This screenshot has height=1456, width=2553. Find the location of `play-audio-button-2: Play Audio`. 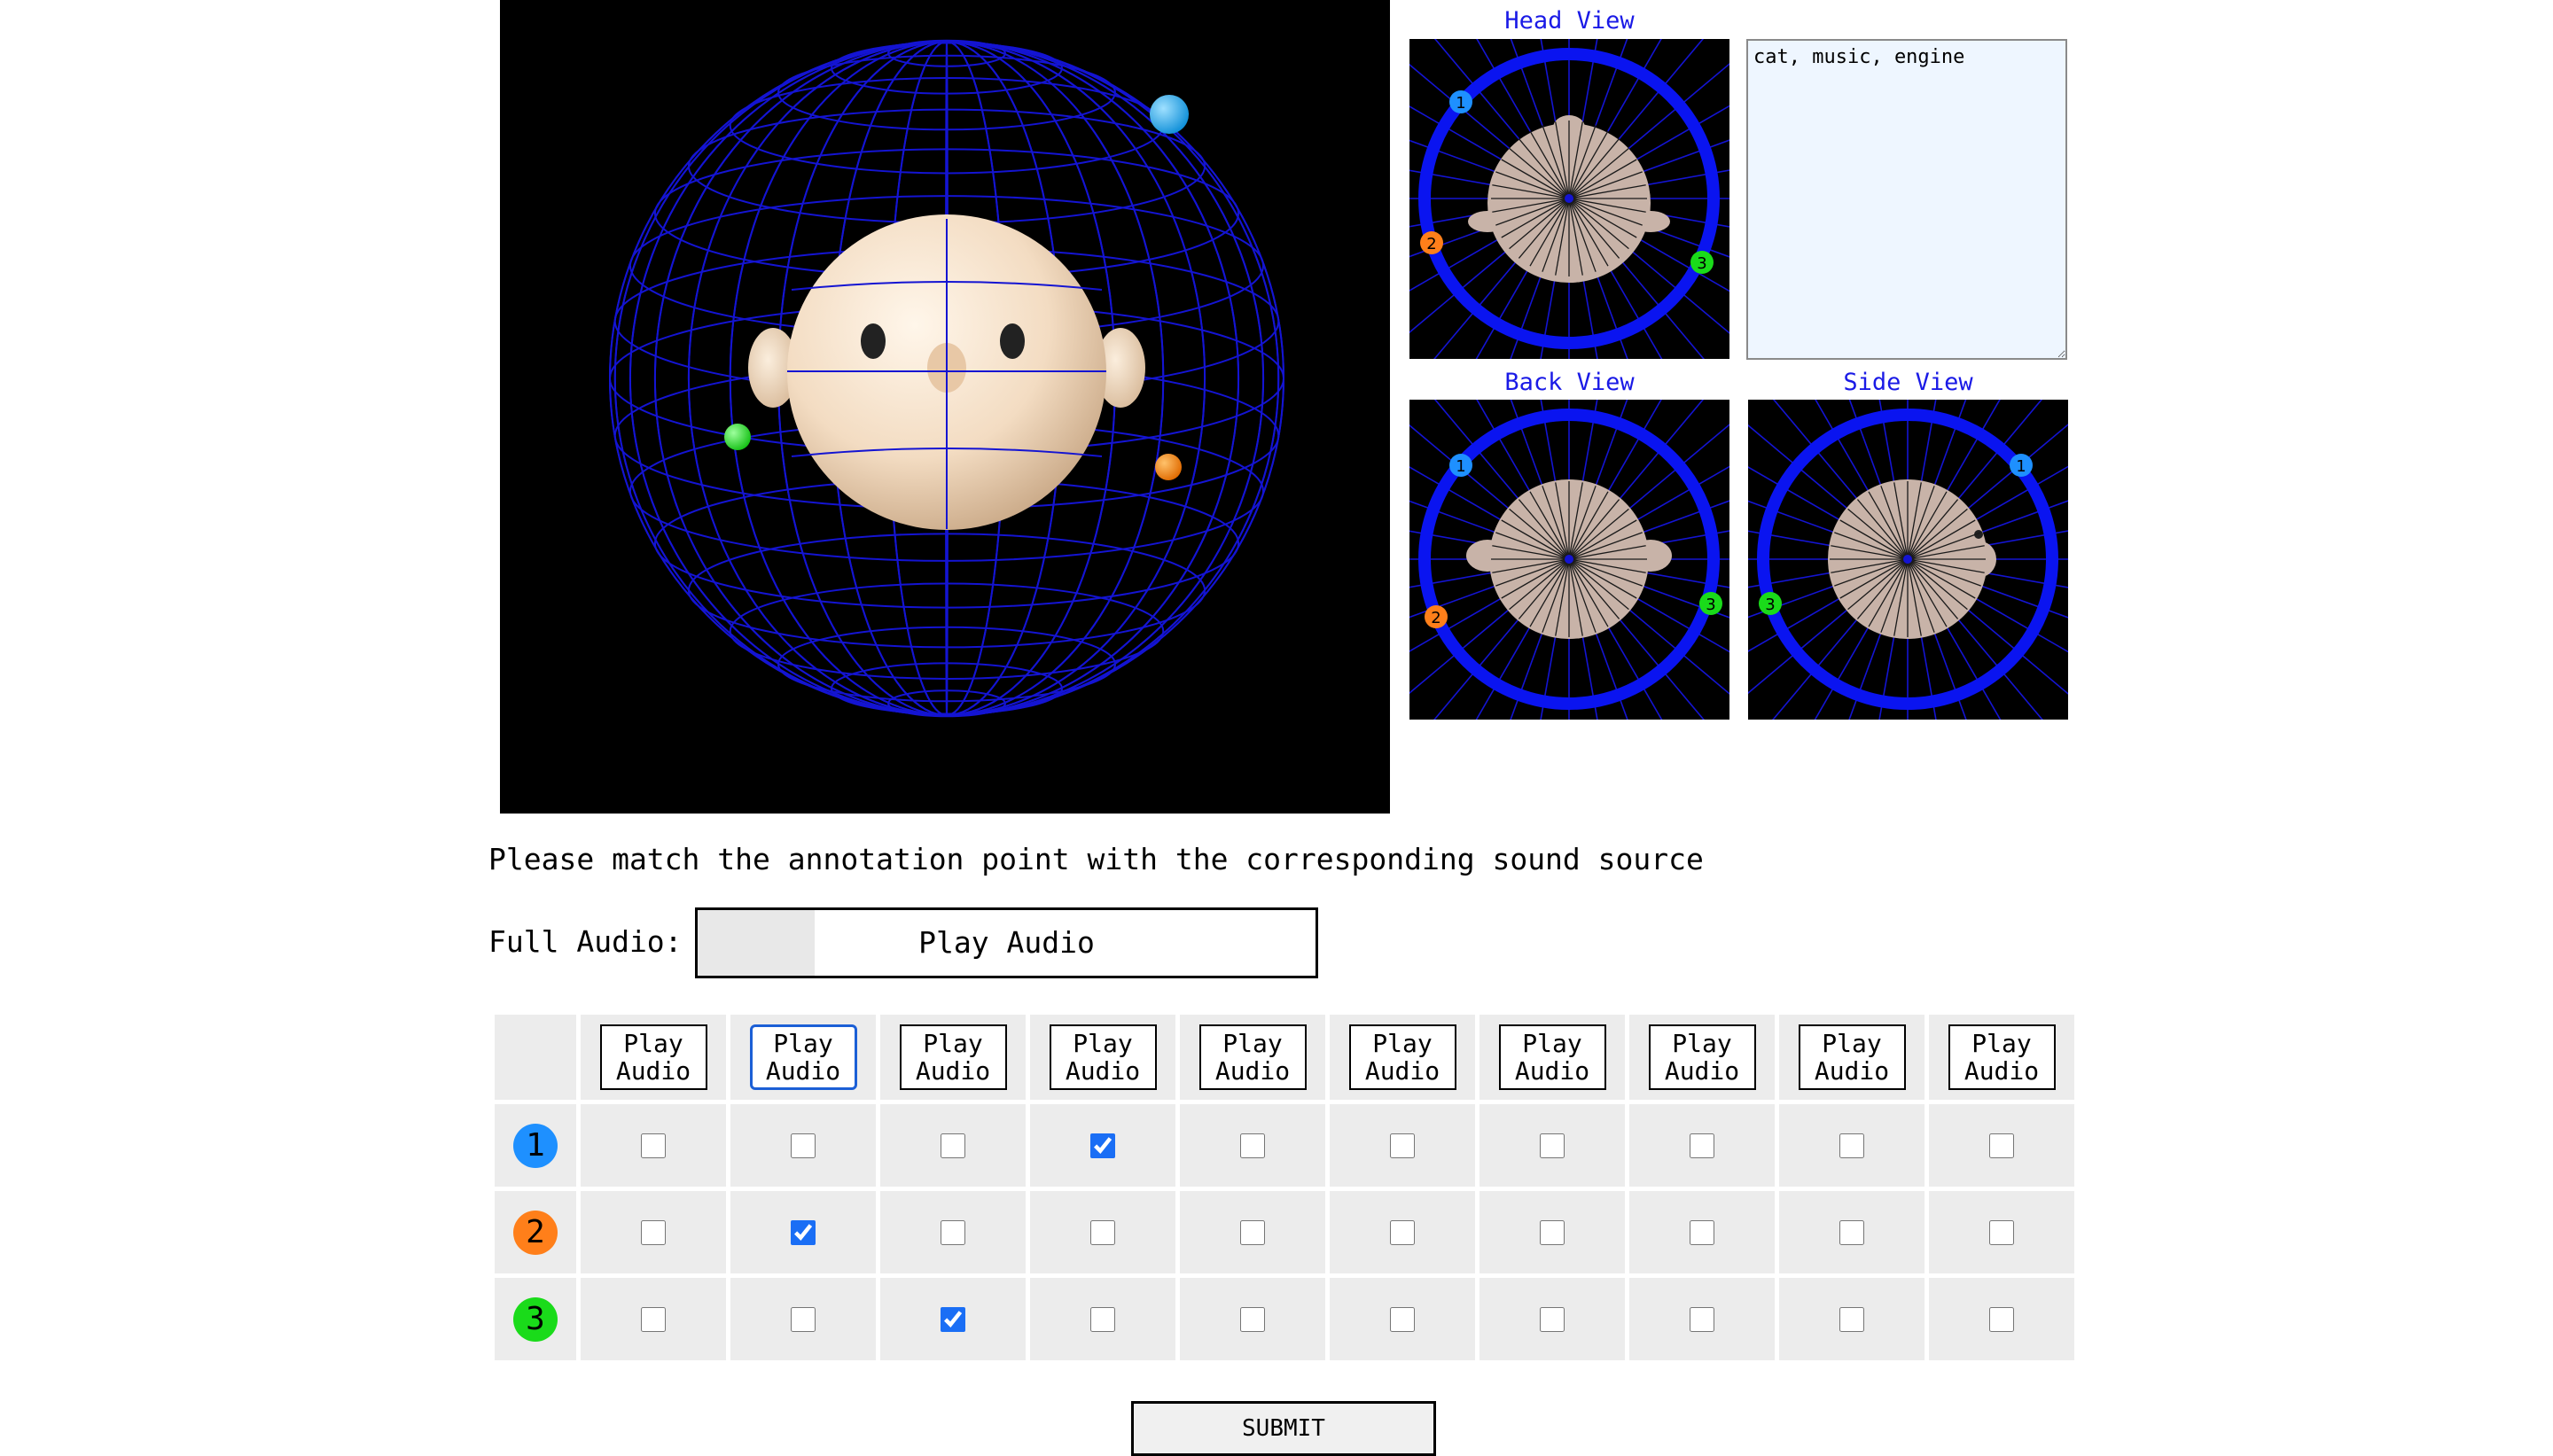

play-audio-button-2: Play Audio is located at coordinates (803, 1057).